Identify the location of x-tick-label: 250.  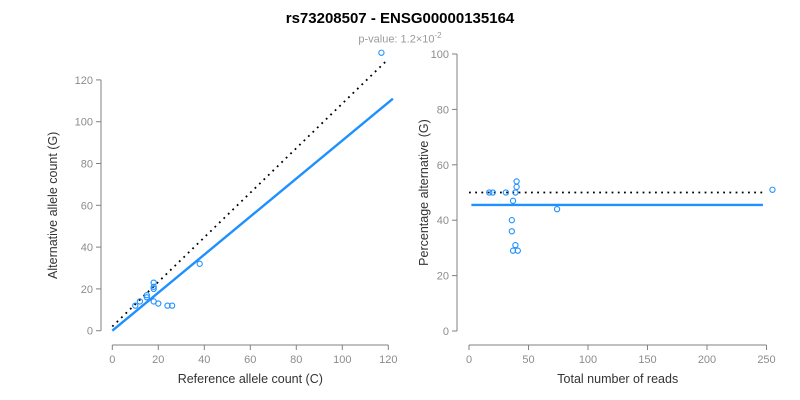
(766, 360).